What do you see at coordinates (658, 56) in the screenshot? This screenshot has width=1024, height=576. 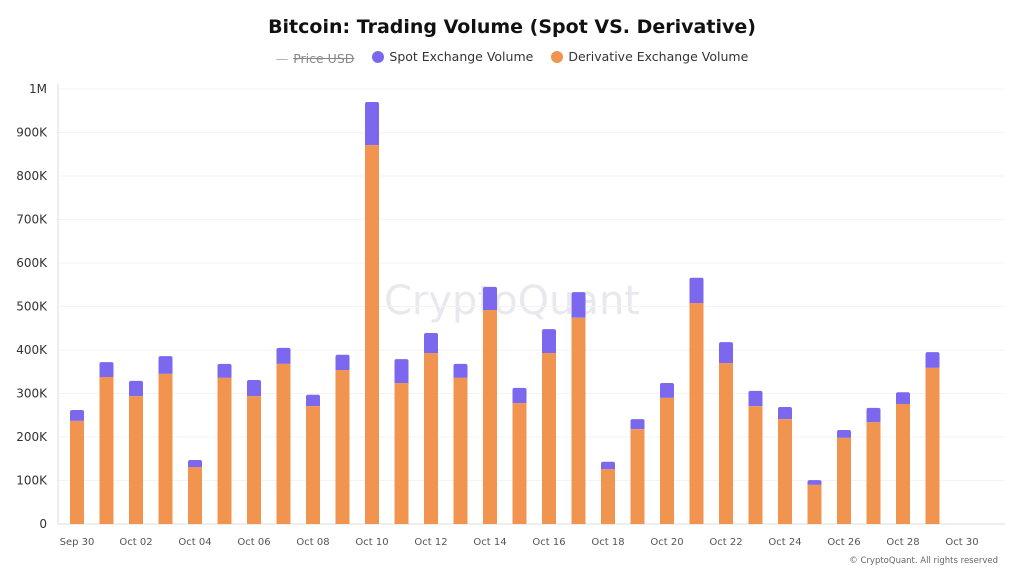 I see `legend-label: Derivative Exchange Volume` at bounding box center [658, 56].